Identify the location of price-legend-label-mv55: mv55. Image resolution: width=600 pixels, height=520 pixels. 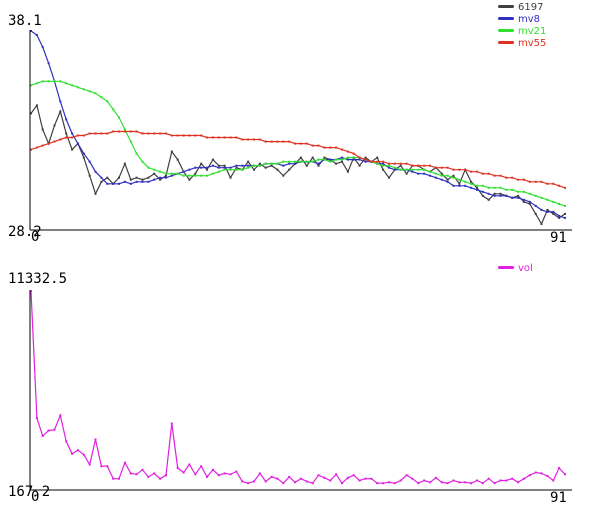
(532, 43).